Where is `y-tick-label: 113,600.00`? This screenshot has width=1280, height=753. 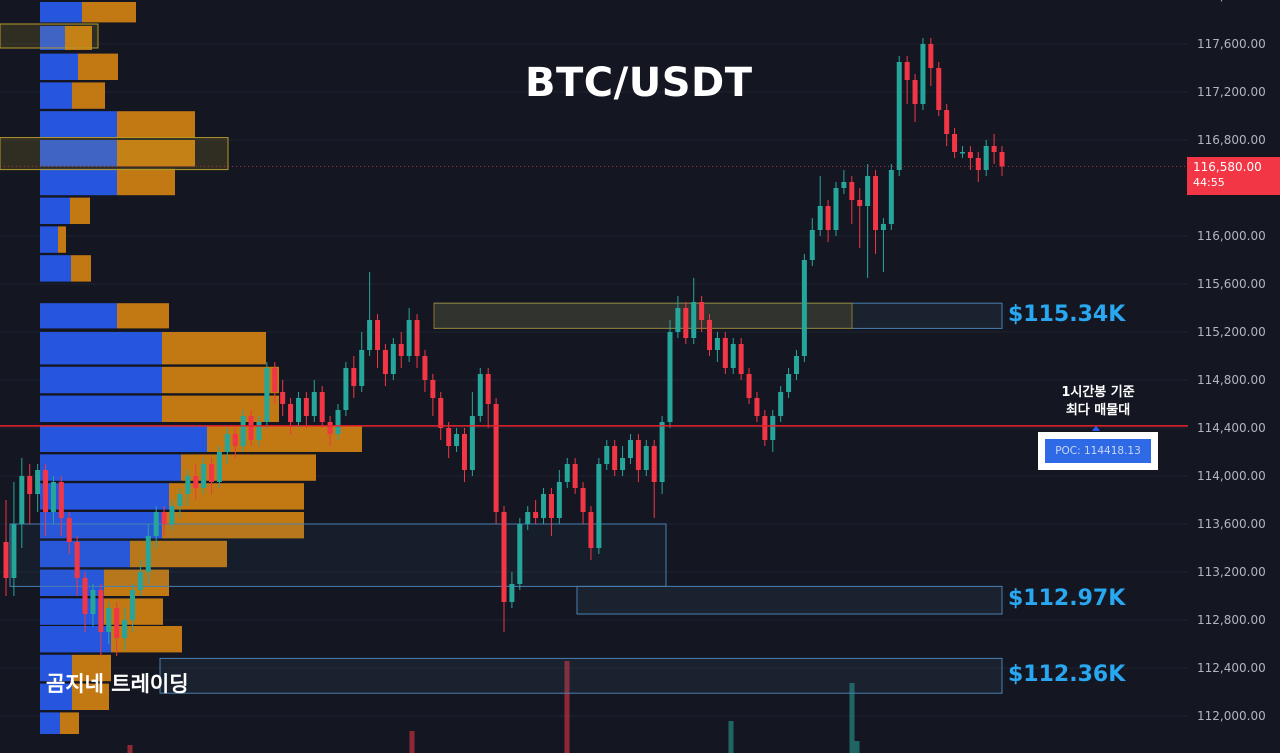 y-tick-label: 113,600.00 is located at coordinates (1231, 524).